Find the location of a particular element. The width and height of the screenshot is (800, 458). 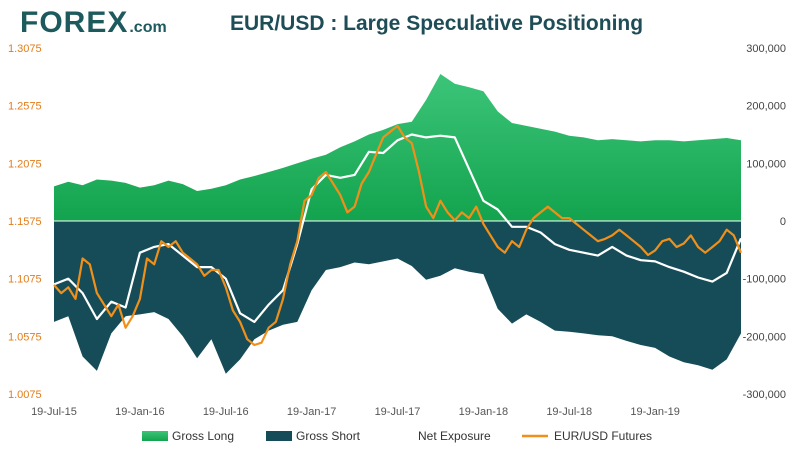

x-axis-tick: 19-Jan-17 is located at coordinates (312, 412).